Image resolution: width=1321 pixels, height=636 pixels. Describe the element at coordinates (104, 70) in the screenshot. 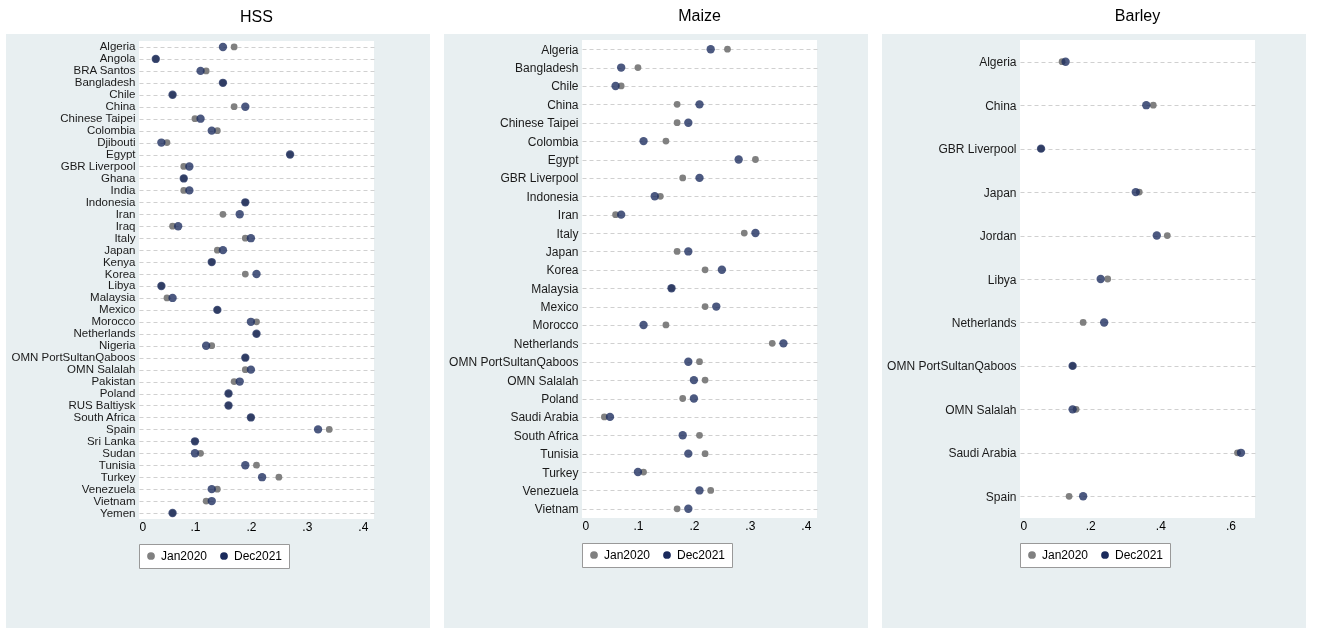

I see `y-tick-label: BRA Santos` at that location.